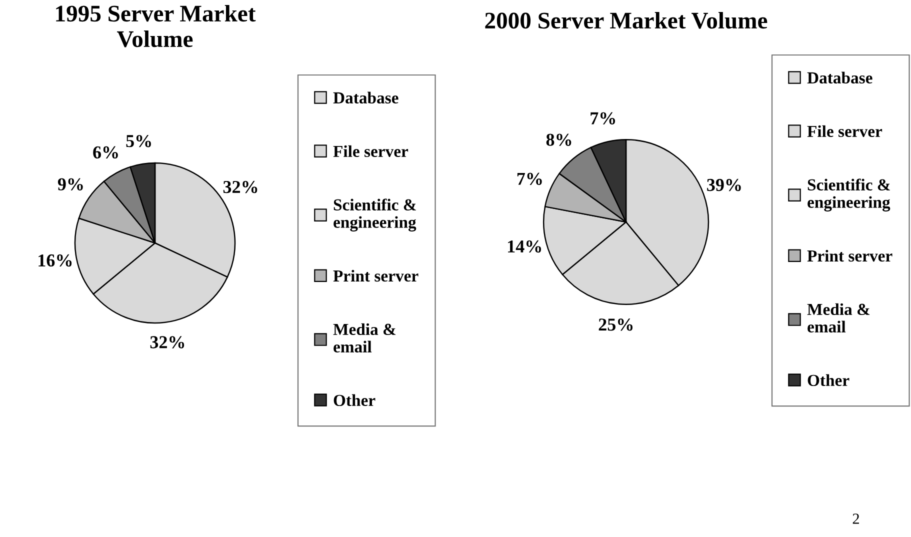  Describe the element at coordinates (70, 184) in the screenshot. I see `data-label: 9%` at that location.